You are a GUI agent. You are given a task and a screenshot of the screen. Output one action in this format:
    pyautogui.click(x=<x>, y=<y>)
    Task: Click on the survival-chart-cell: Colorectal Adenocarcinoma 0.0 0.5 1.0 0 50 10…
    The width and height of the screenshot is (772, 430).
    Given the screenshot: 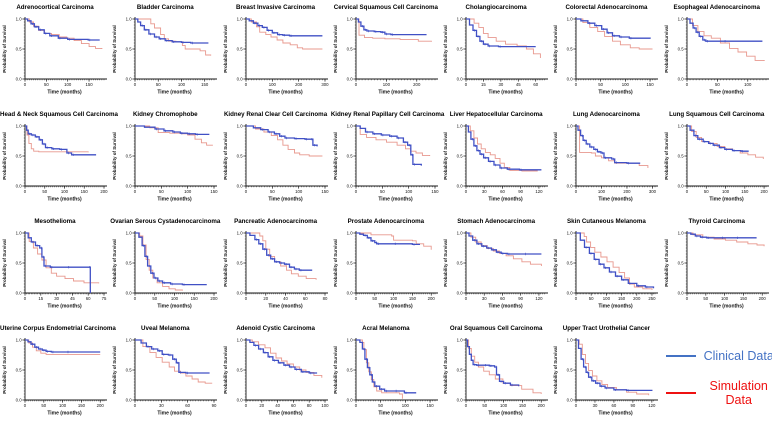 What is the action you would take?
    pyautogui.click(x=606, y=53)
    